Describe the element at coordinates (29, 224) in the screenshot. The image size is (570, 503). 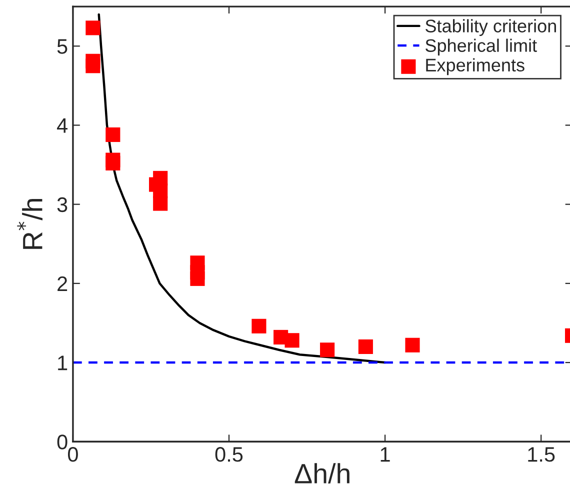
I see `y-axis-title: R$^{*}$/h` at that location.